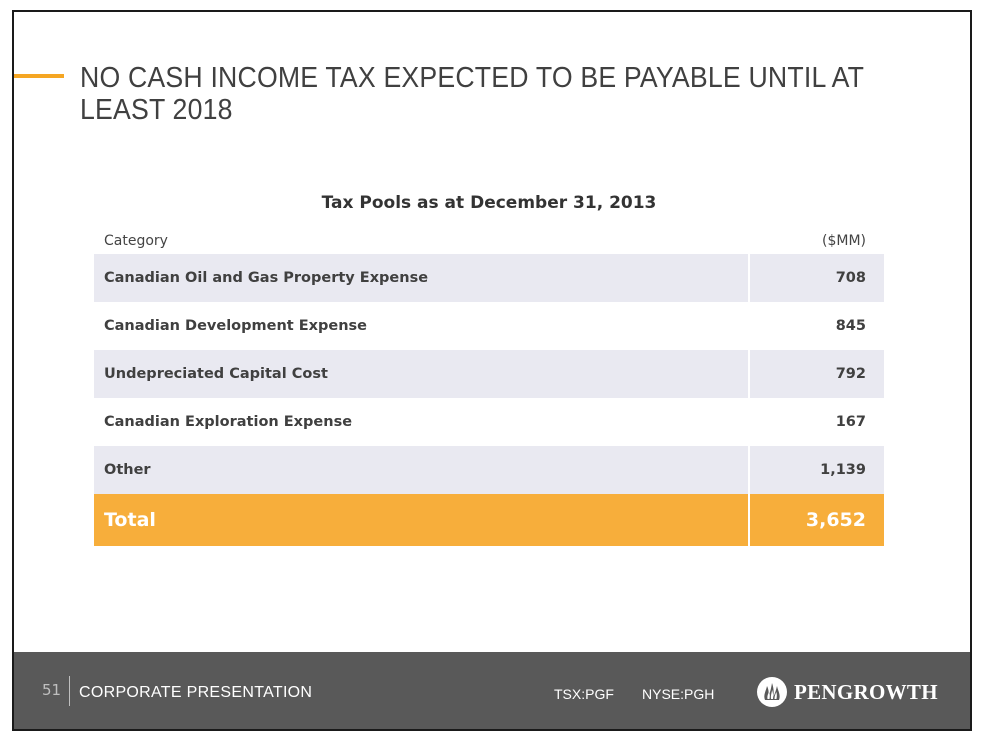 The height and width of the screenshot is (743, 984). I want to click on row-amount: 708, so click(816, 278).